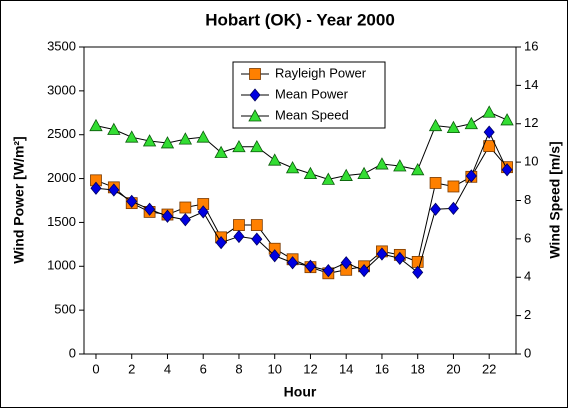 The width and height of the screenshot is (568, 413). Describe the element at coordinates (61, 177) in the screenshot. I see `y-tick-label: 2000` at that location.